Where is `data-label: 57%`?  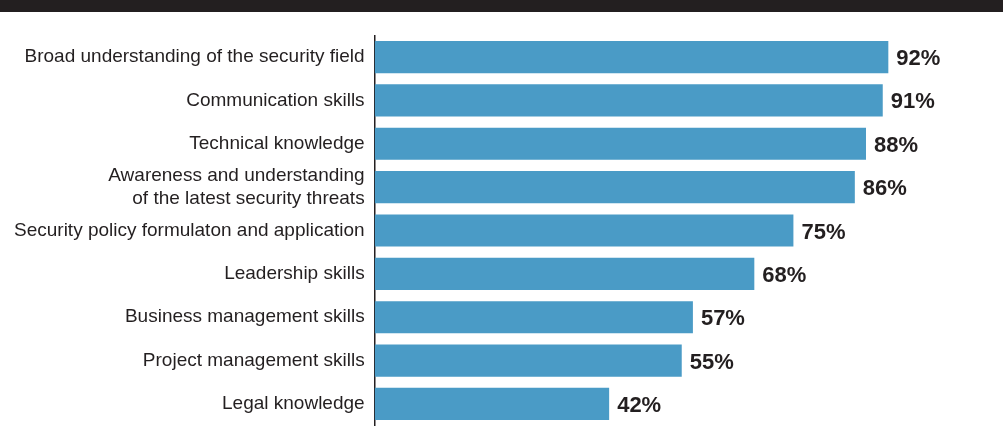 data-label: 57% is located at coordinates (722, 318).